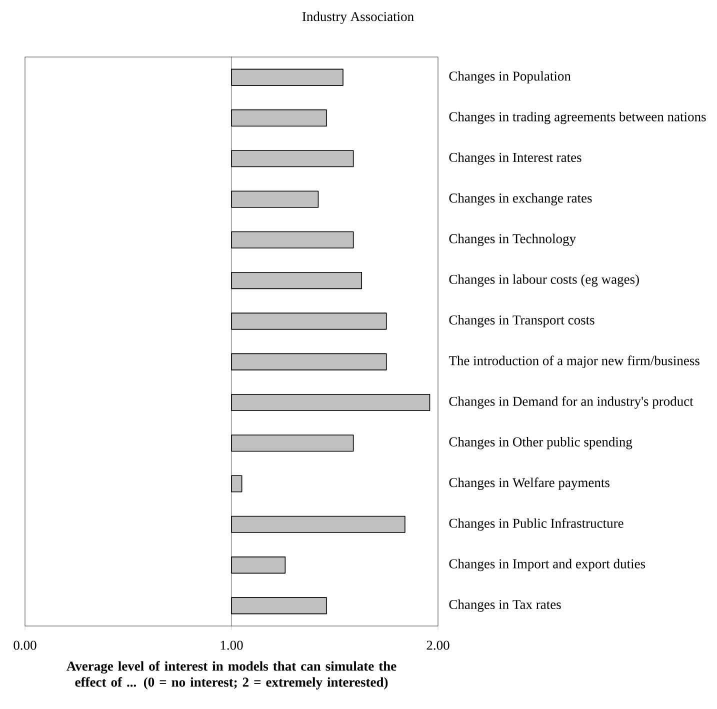 The width and height of the screenshot is (717, 709). Describe the element at coordinates (574, 362) in the screenshot. I see `y-tick-label: The introduction of a major new firm/business` at that location.